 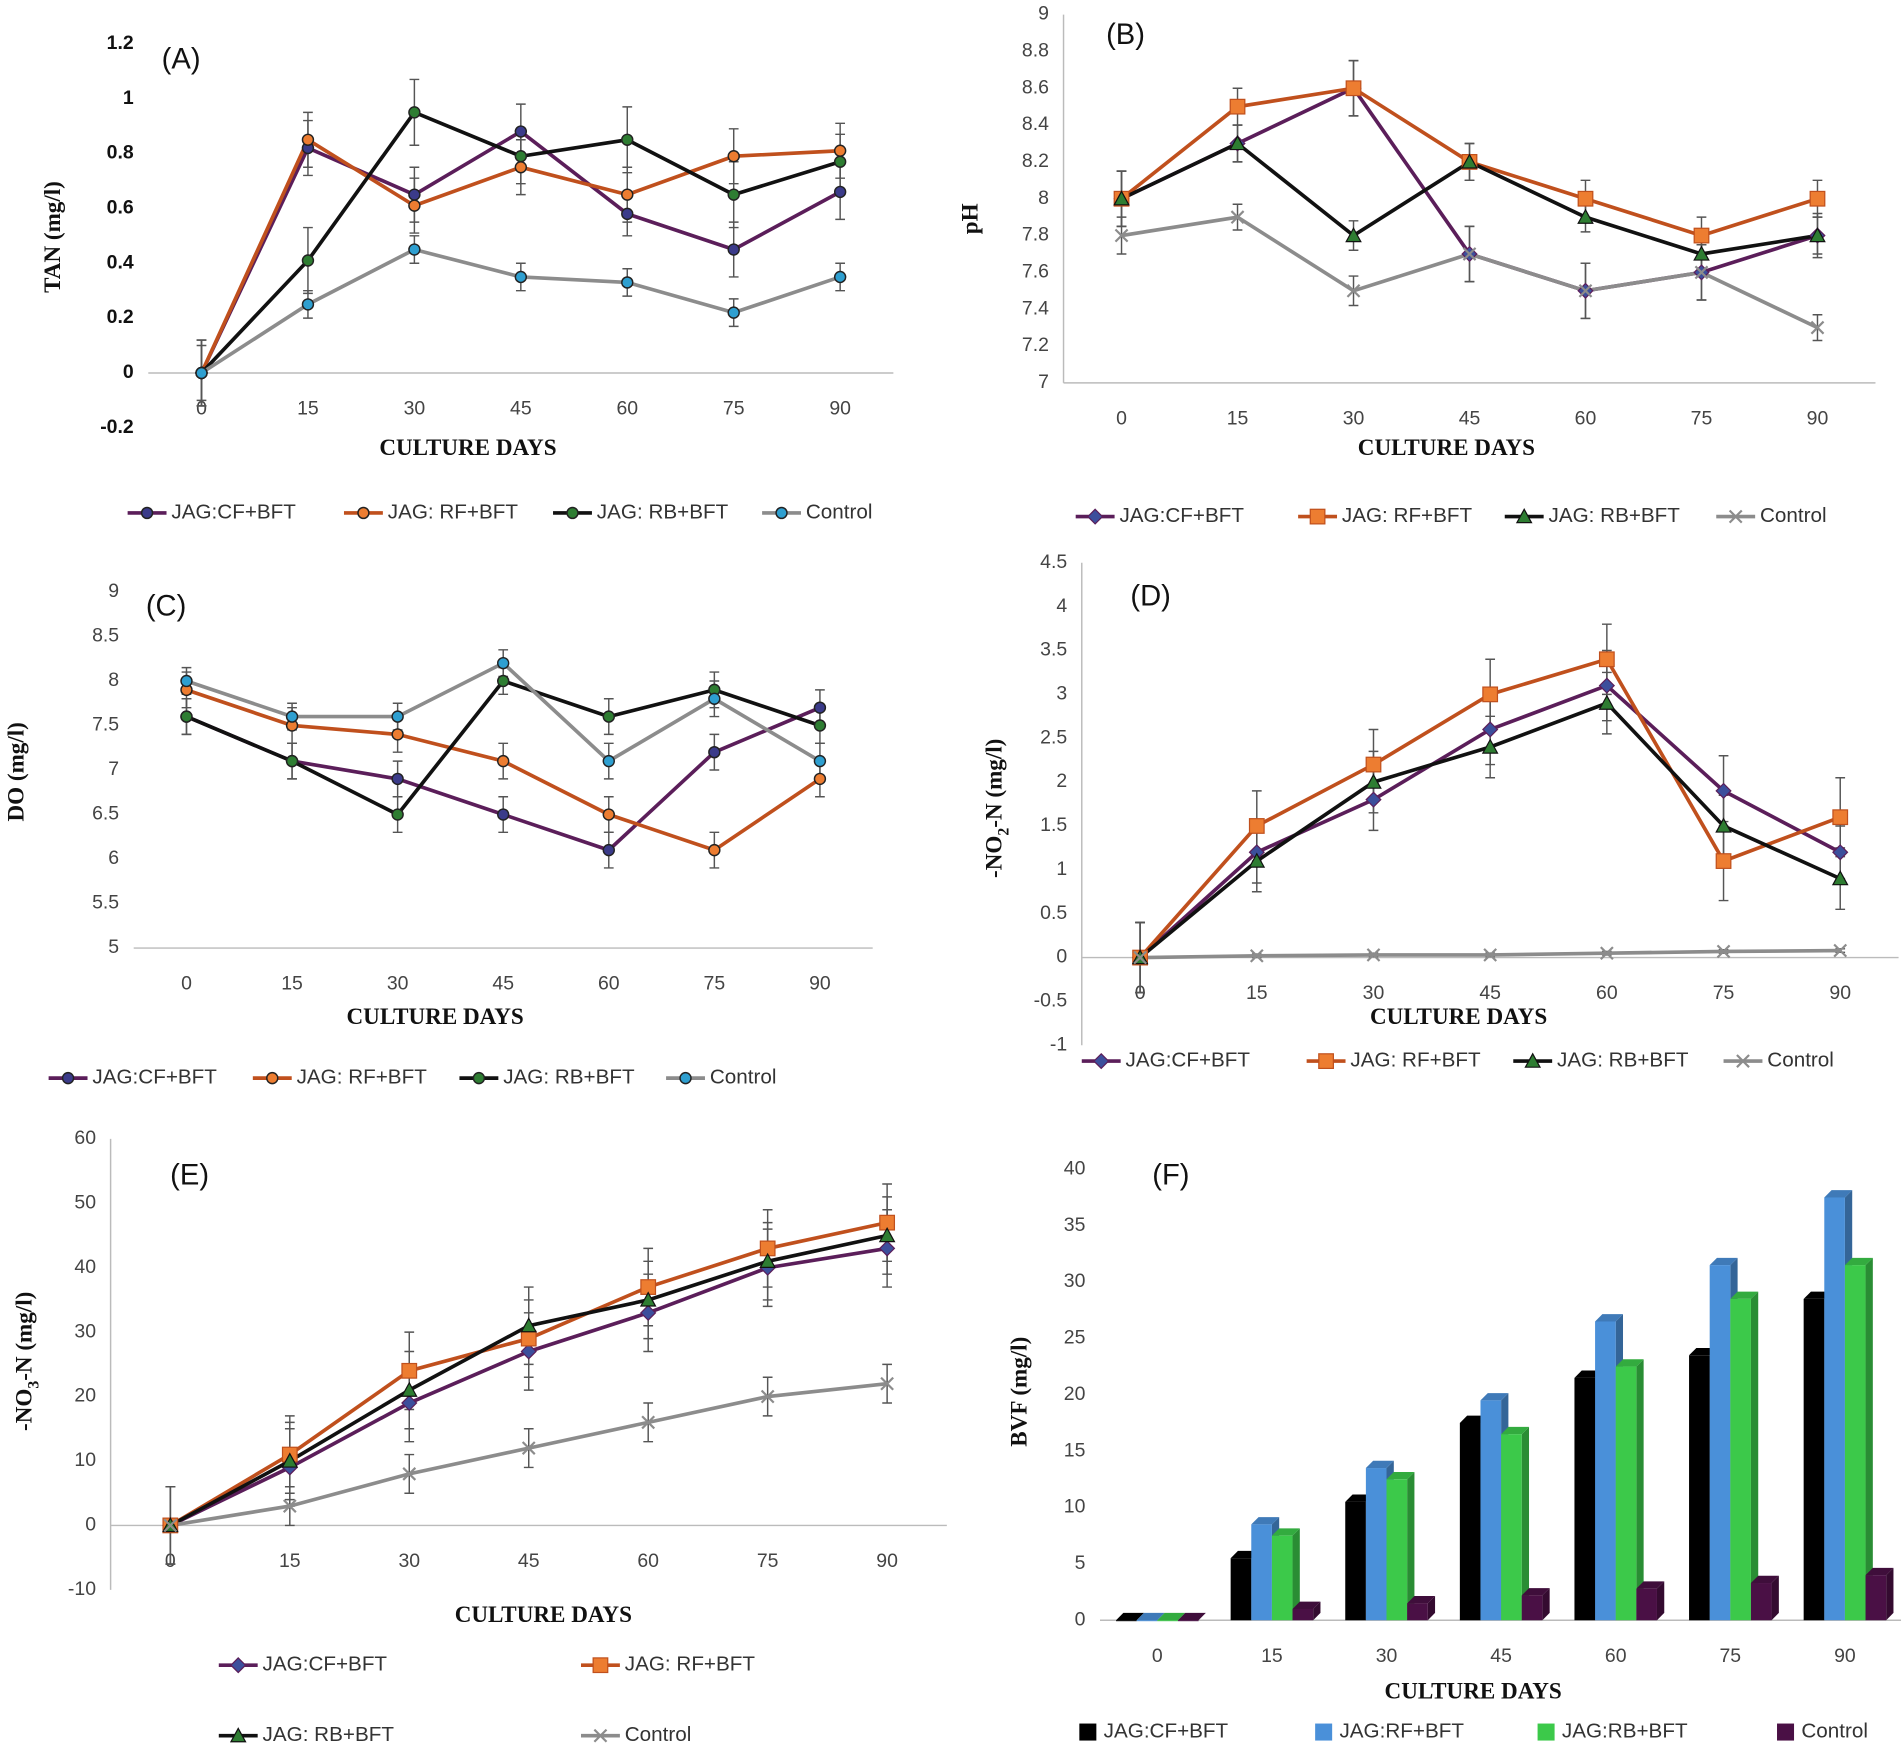 I want to click on y-tick-label: -1, so click(x=1058, y=1044).